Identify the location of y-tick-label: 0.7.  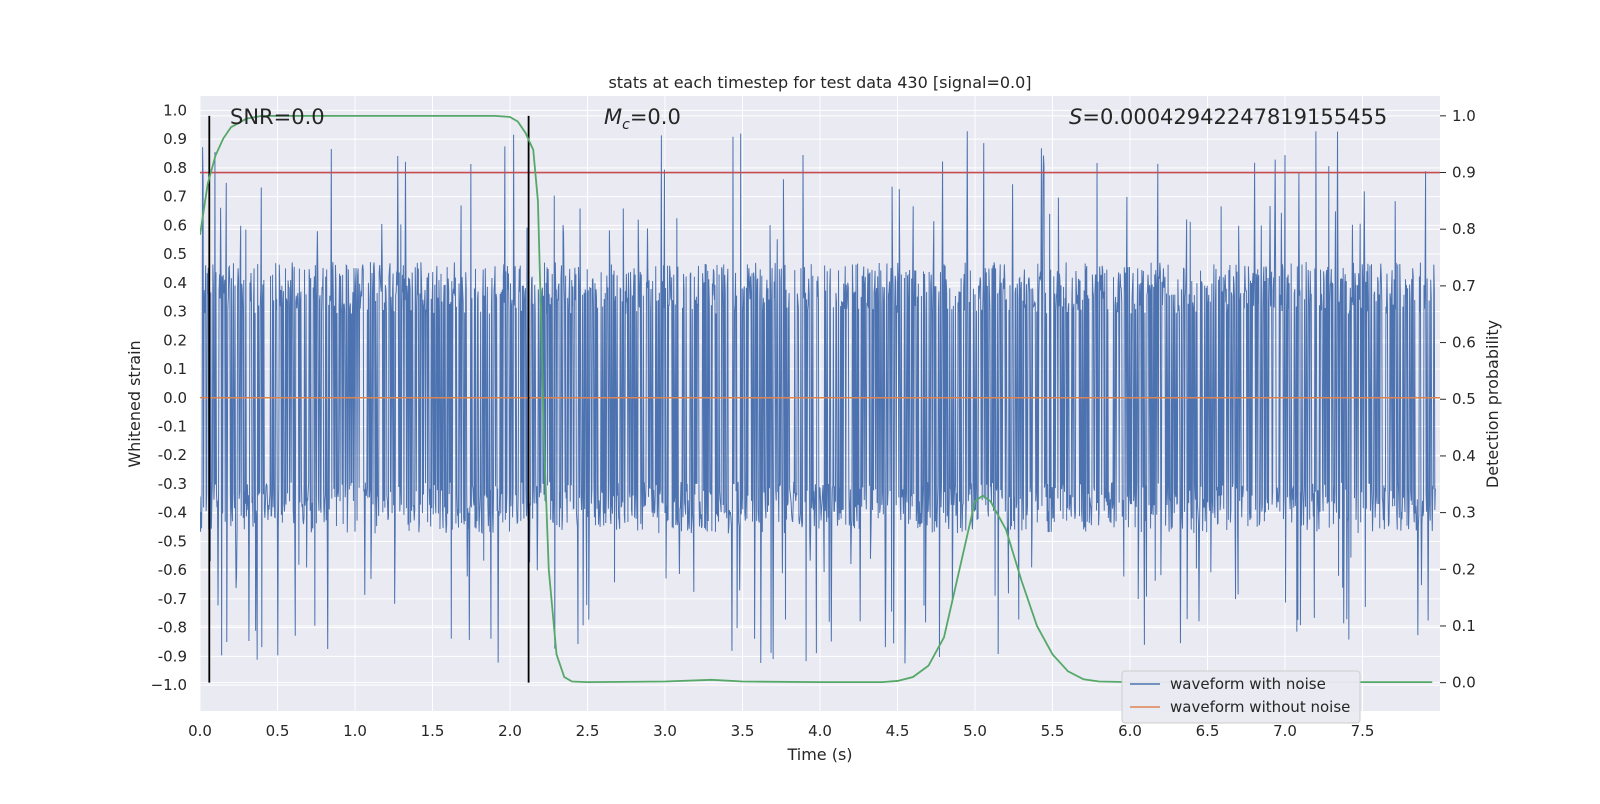
(175, 197).